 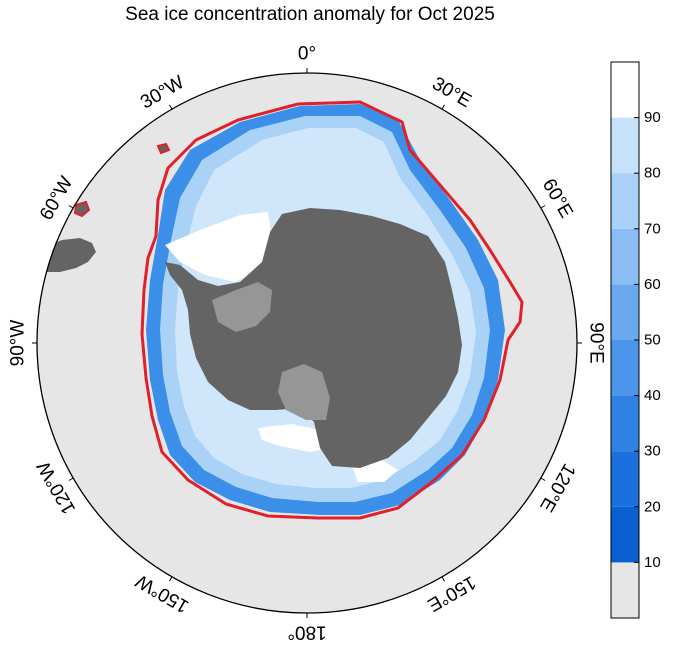 I want to click on colorbar-tick-label: 70, so click(x=652, y=228).